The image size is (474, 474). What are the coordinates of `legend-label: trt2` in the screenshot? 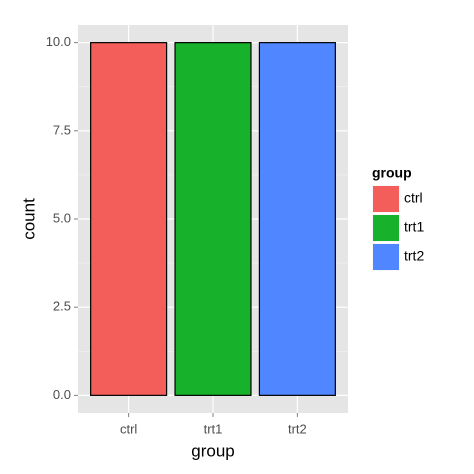 It's located at (414, 256).